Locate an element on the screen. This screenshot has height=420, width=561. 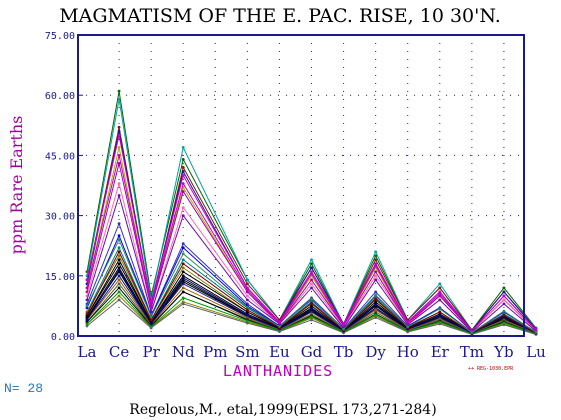
x-tick-label: Lu is located at coordinates (536, 352).